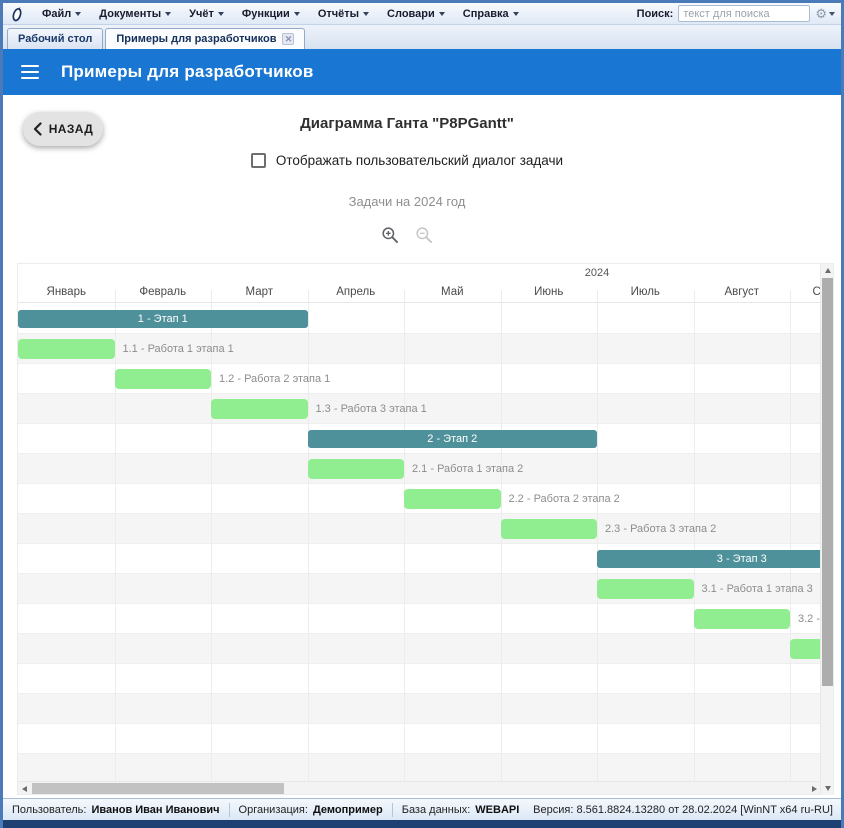  I want to click on zoom-controls, so click(407, 235).